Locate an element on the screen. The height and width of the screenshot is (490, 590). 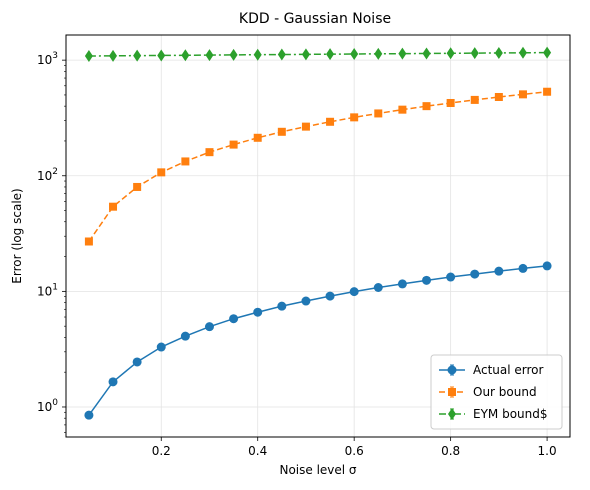
y-tick-label: 10² is located at coordinates (47, 175).